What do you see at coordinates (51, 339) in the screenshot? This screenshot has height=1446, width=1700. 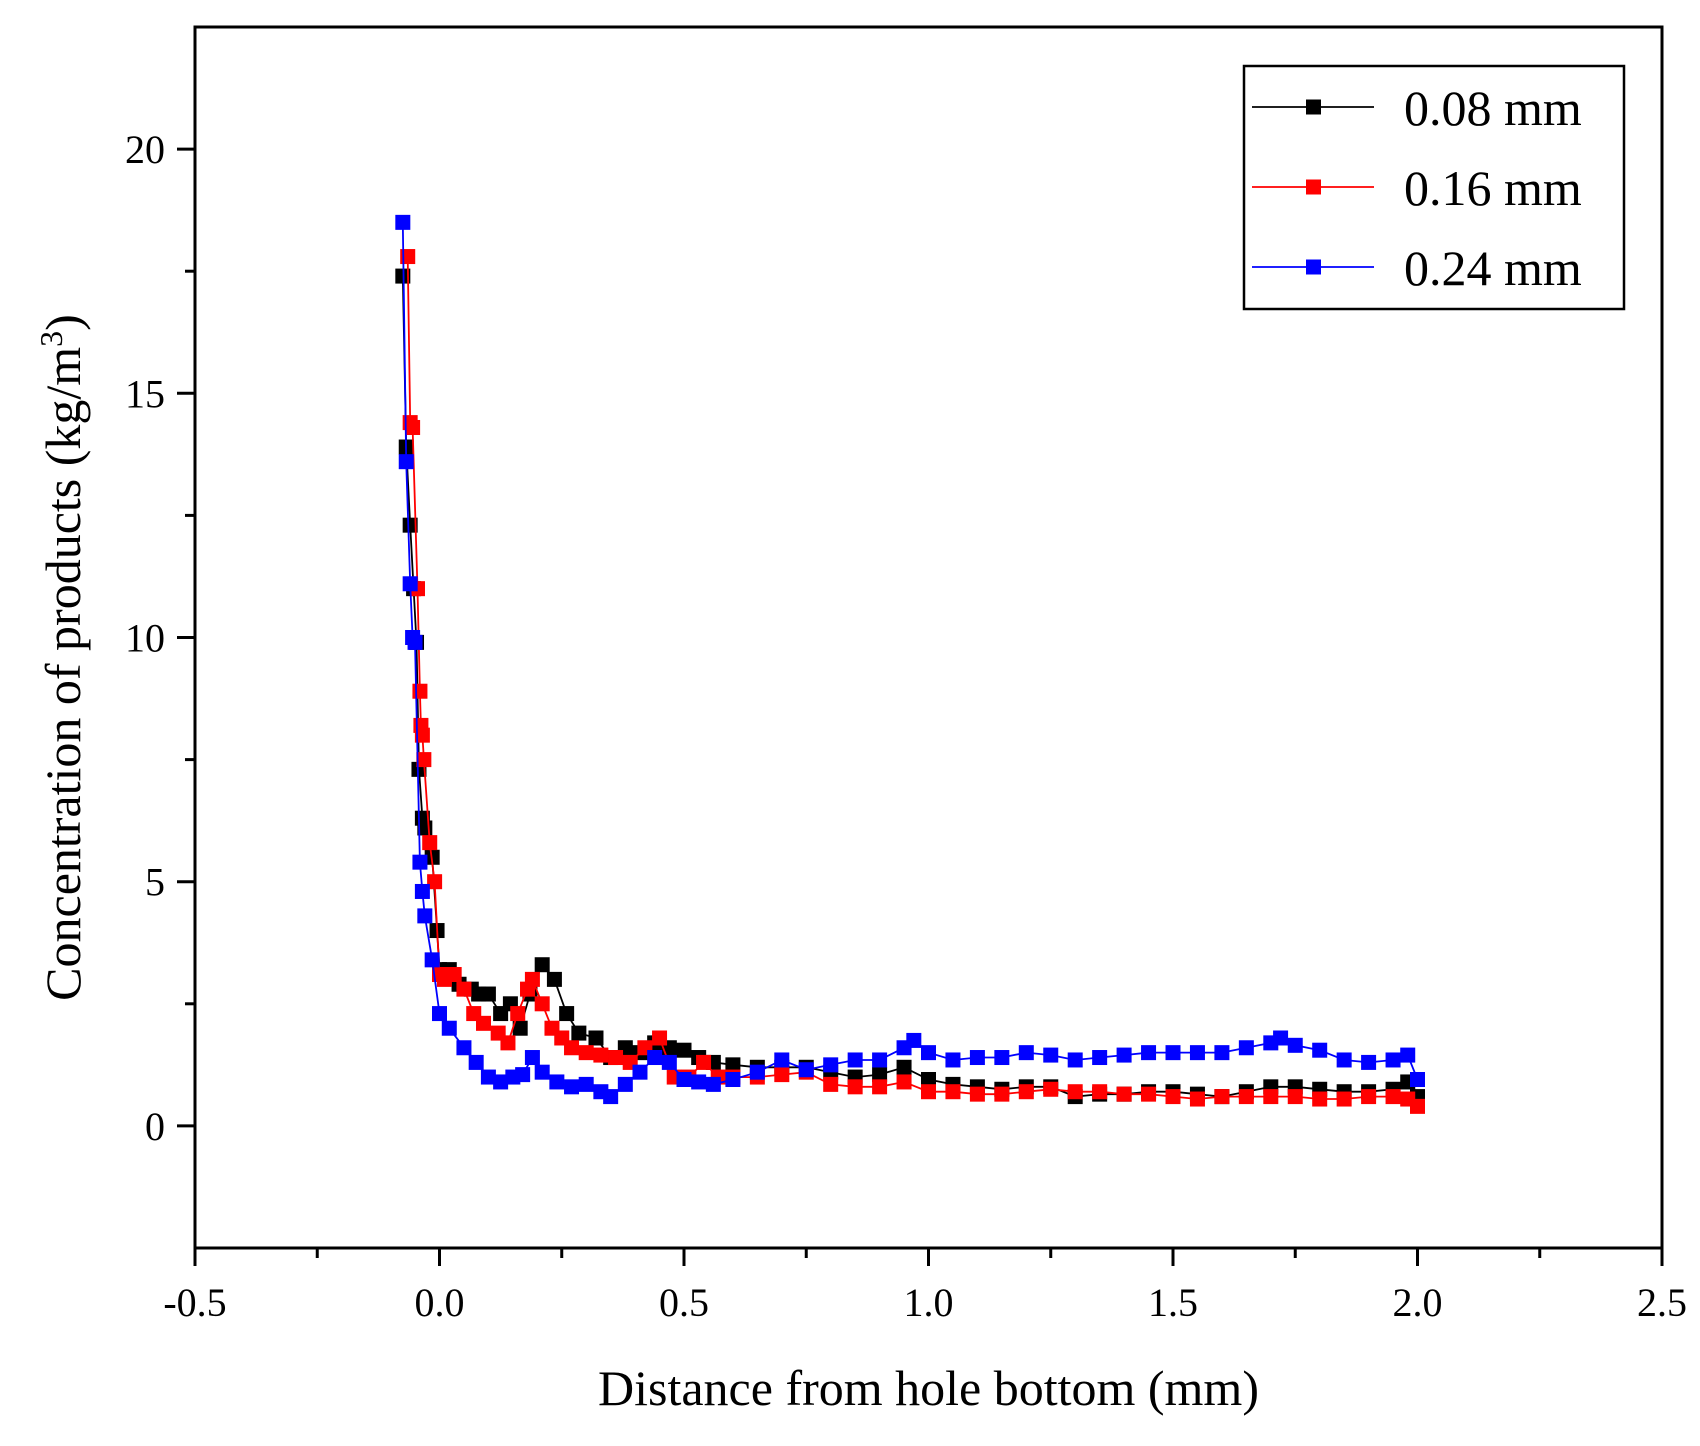 I see `y-axis-title-superscript: 3` at bounding box center [51, 339].